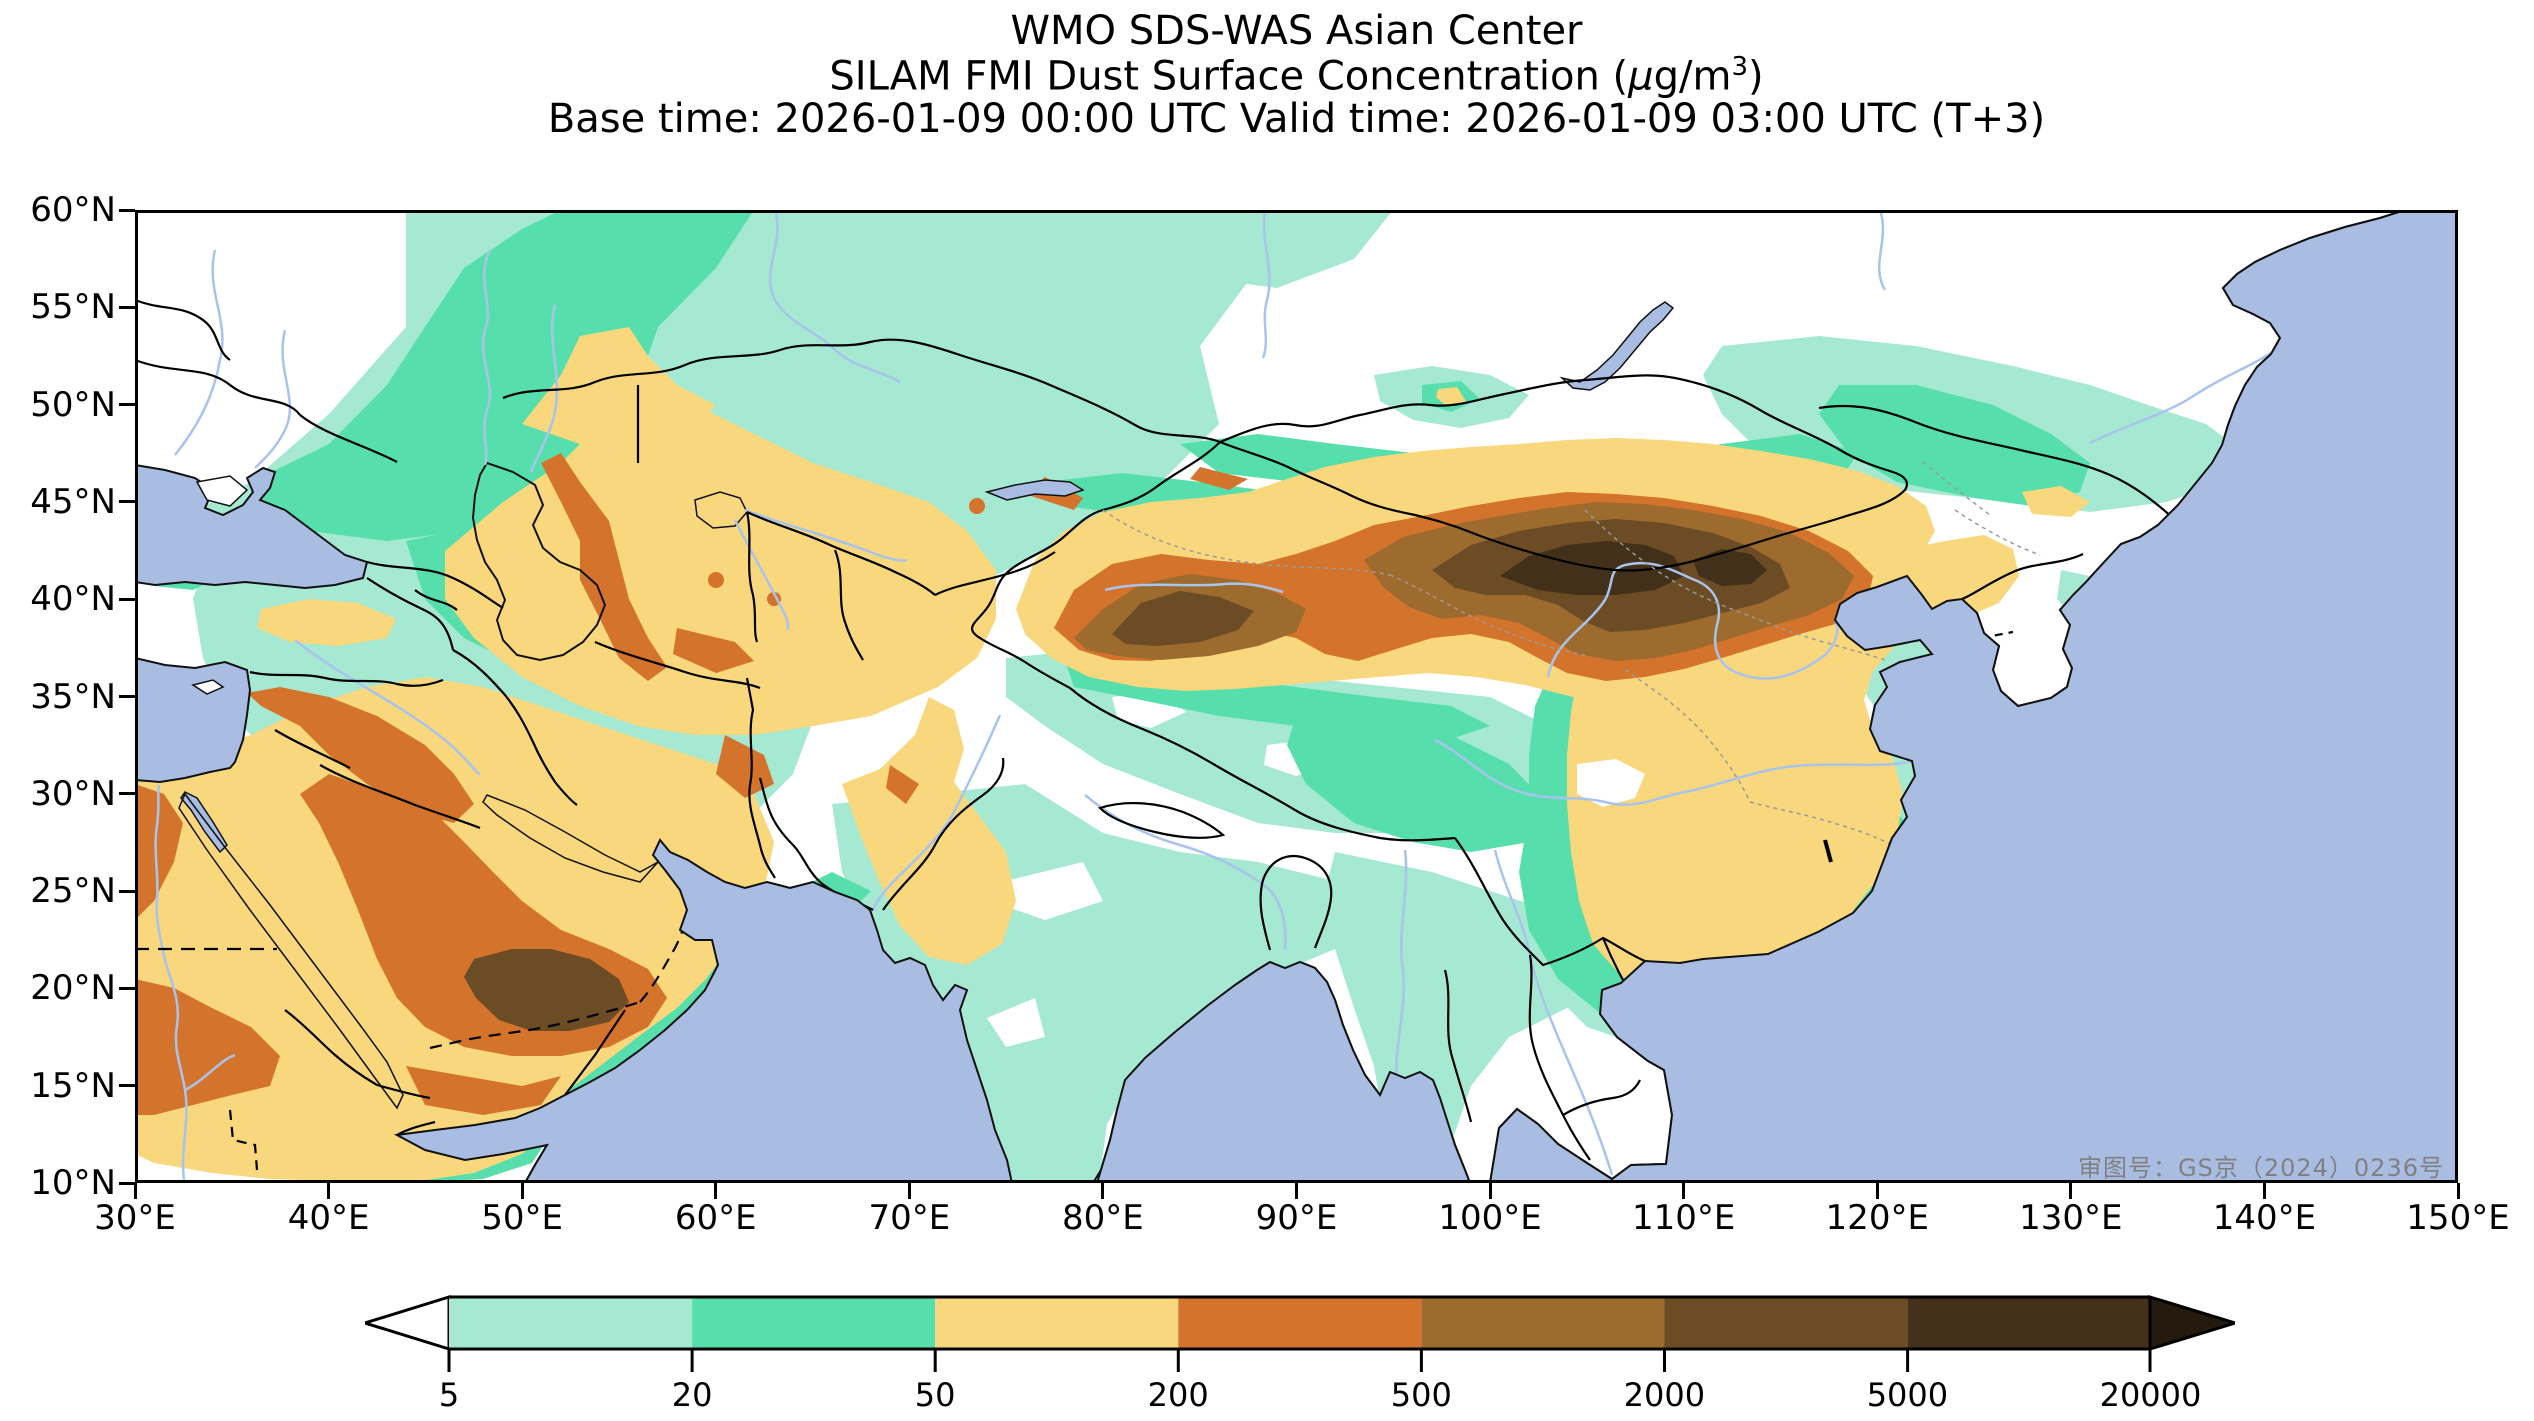 The image size is (2534, 1421). What do you see at coordinates (291, 951) in the screenshot?
I see `red-sea-outline` at bounding box center [291, 951].